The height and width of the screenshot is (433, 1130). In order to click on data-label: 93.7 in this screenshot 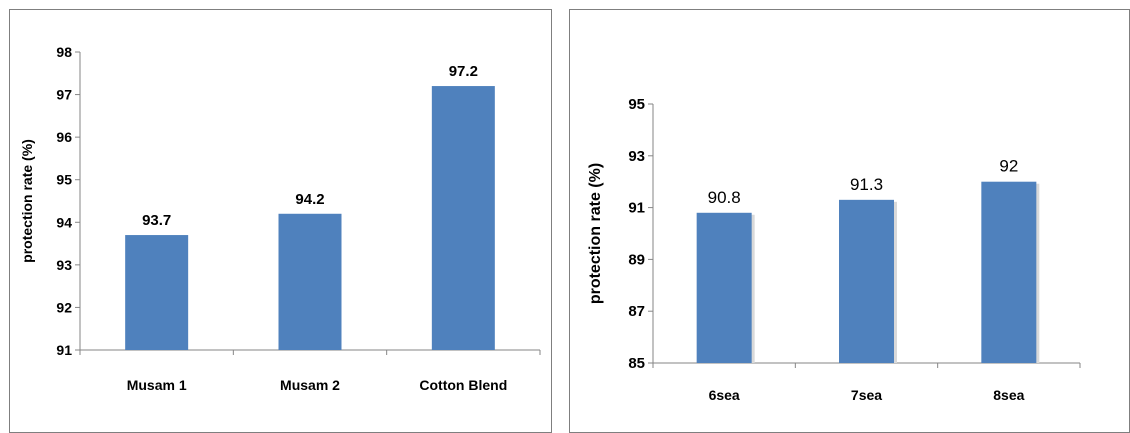, I will do `click(156, 220)`.